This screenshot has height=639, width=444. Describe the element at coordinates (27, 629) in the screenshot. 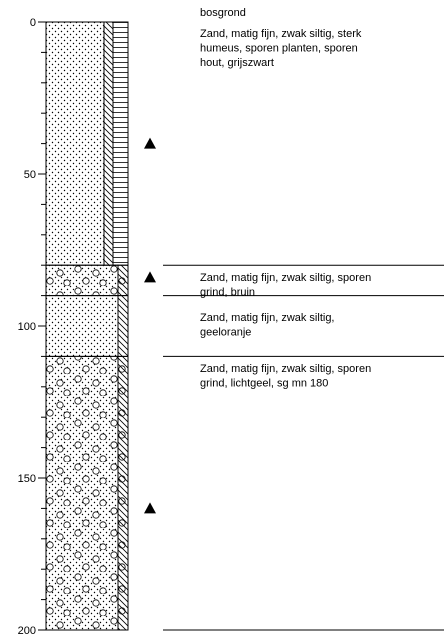

I see `depth-label: 200` at that location.